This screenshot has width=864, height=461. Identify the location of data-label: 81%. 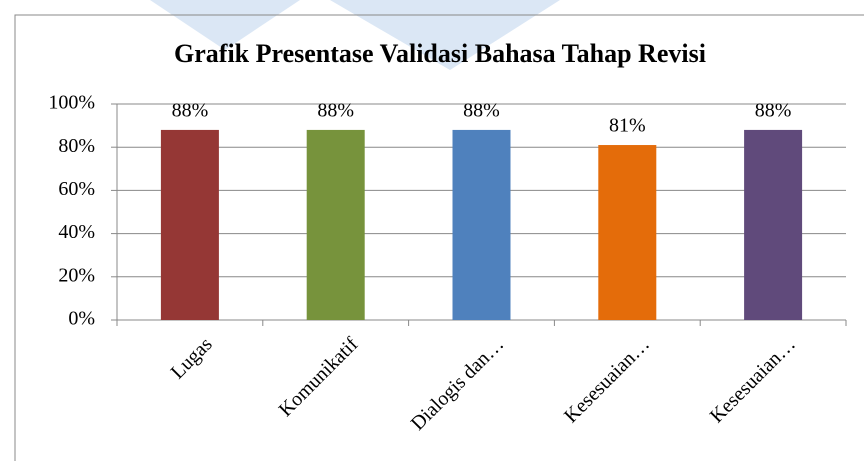
(627, 126).